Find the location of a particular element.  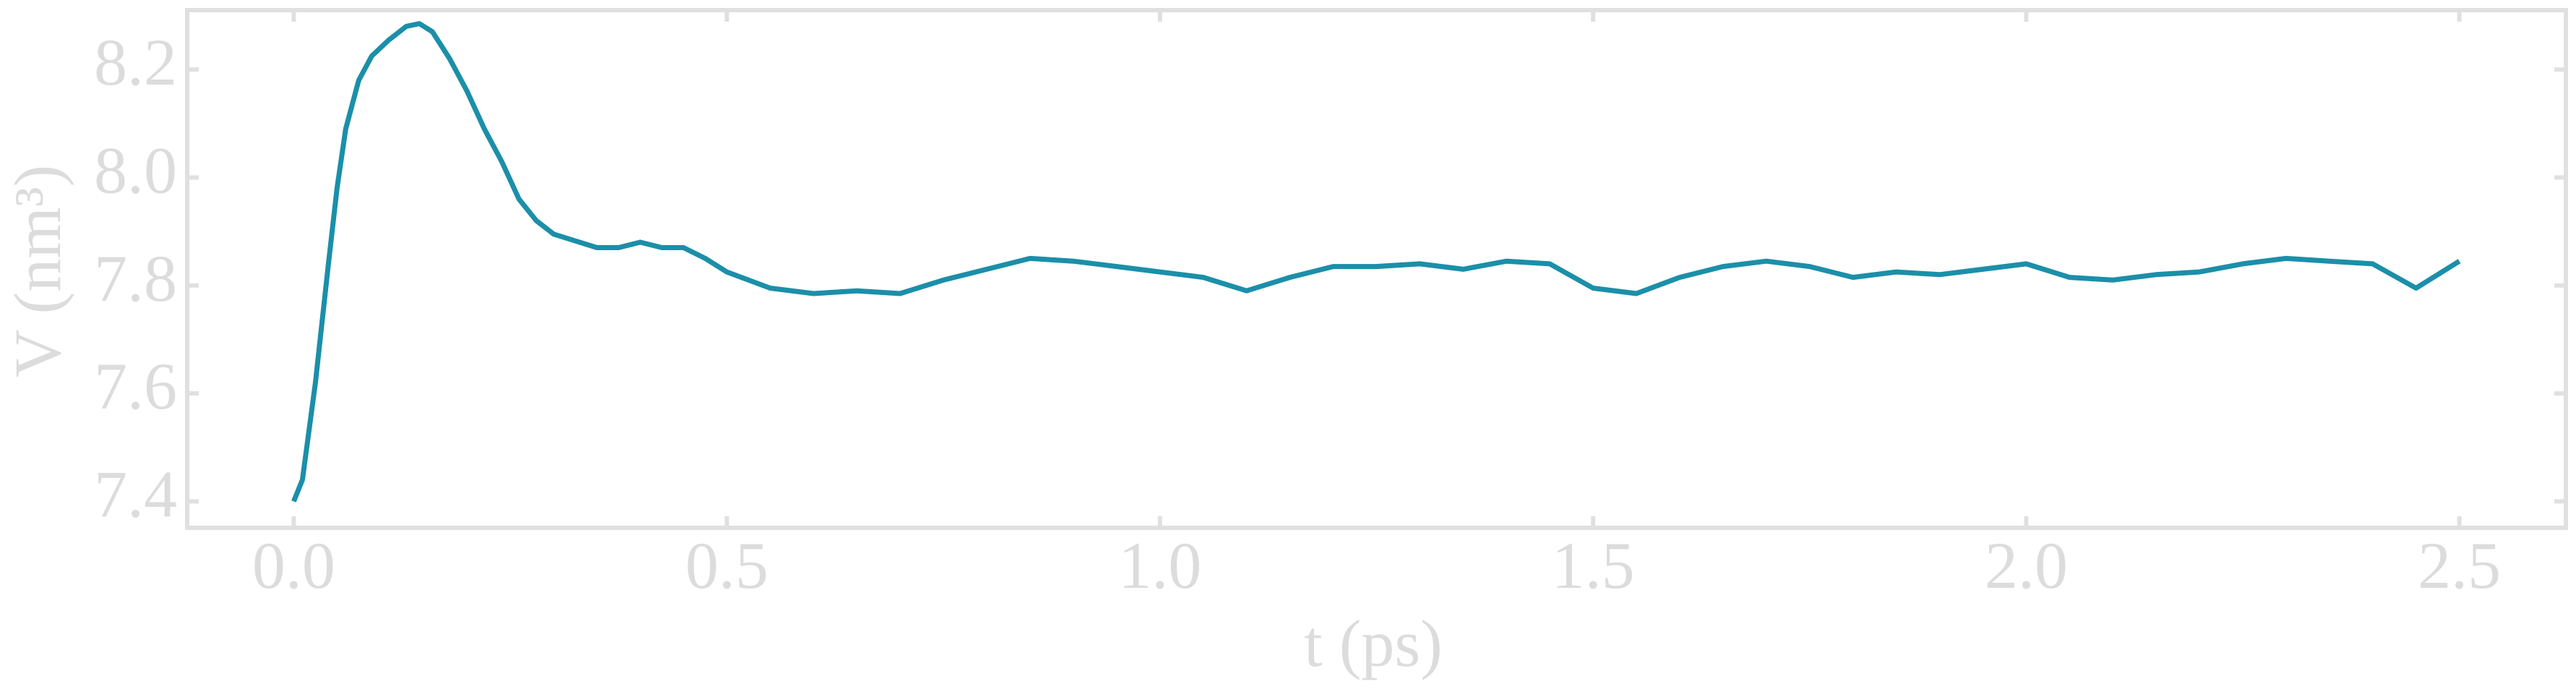

y-tick-label: 7.6 is located at coordinates (135, 386).